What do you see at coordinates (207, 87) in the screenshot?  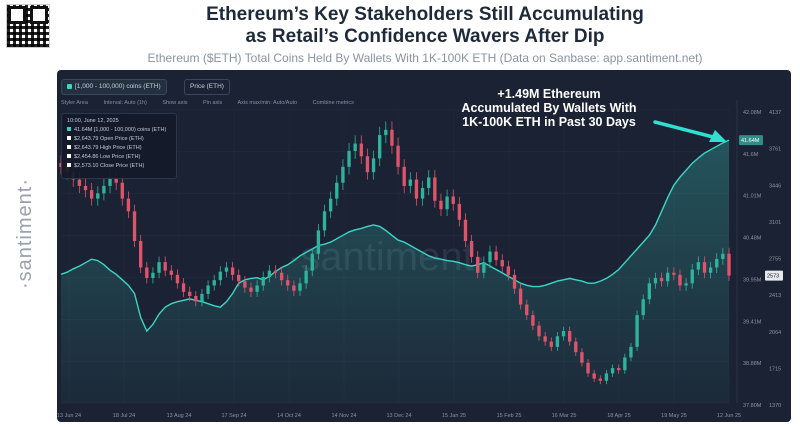 I see `price-chip: Price (ETH)` at bounding box center [207, 87].